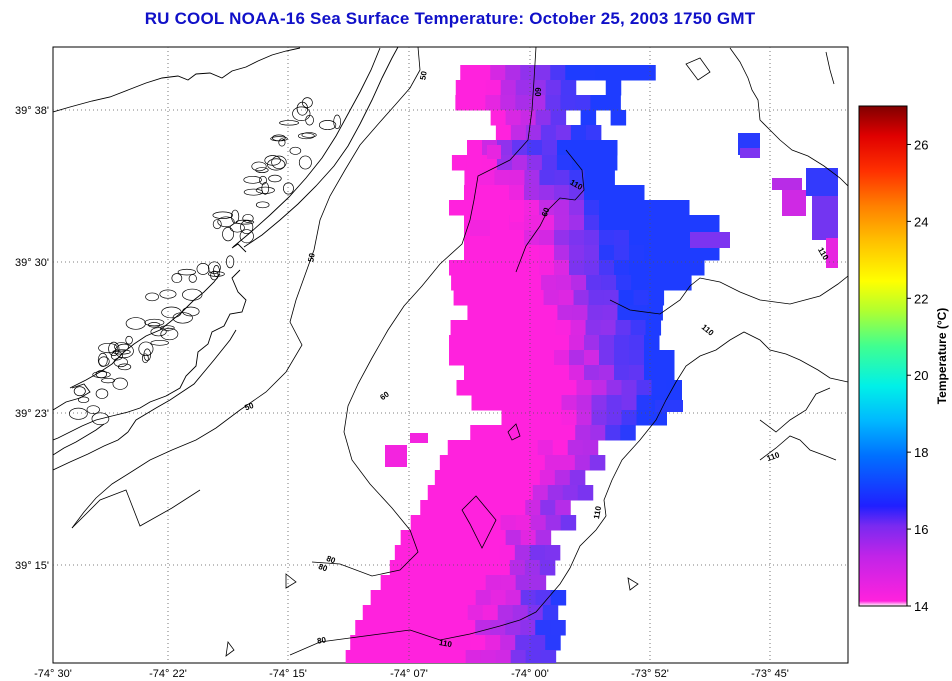  What do you see at coordinates (770, 674) in the screenshot?
I see `lon-tick-label: -73° 45'` at bounding box center [770, 674].